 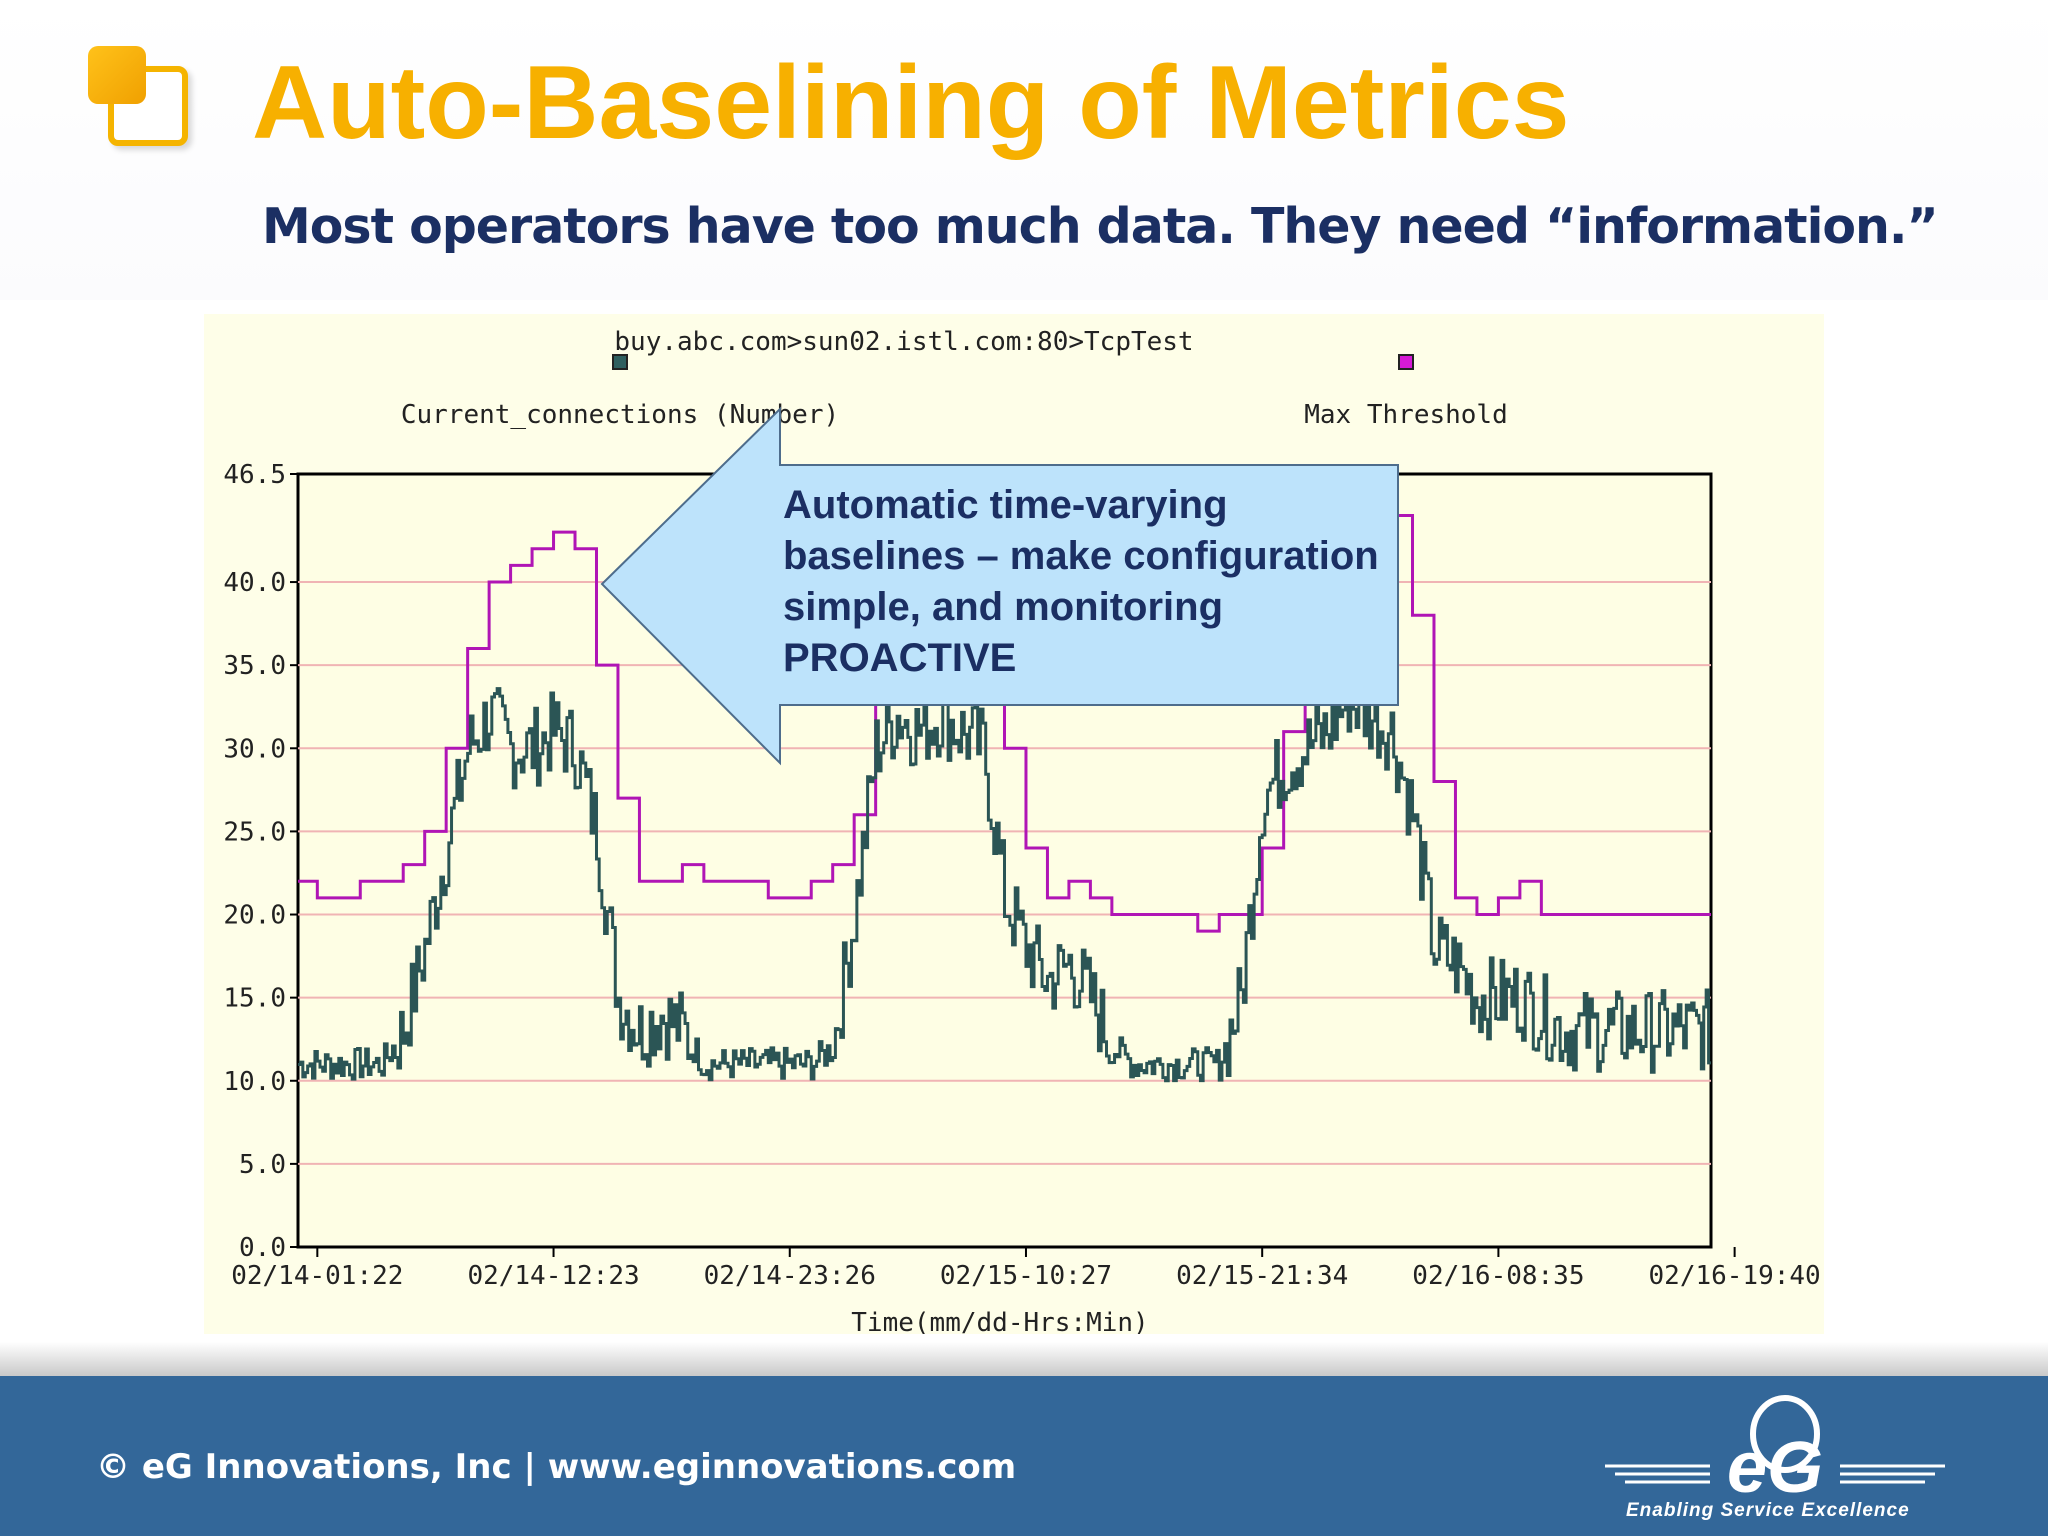 What do you see at coordinates (262, 1165) in the screenshot?
I see `y-tick-label: 5.0` at bounding box center [262, 1165].